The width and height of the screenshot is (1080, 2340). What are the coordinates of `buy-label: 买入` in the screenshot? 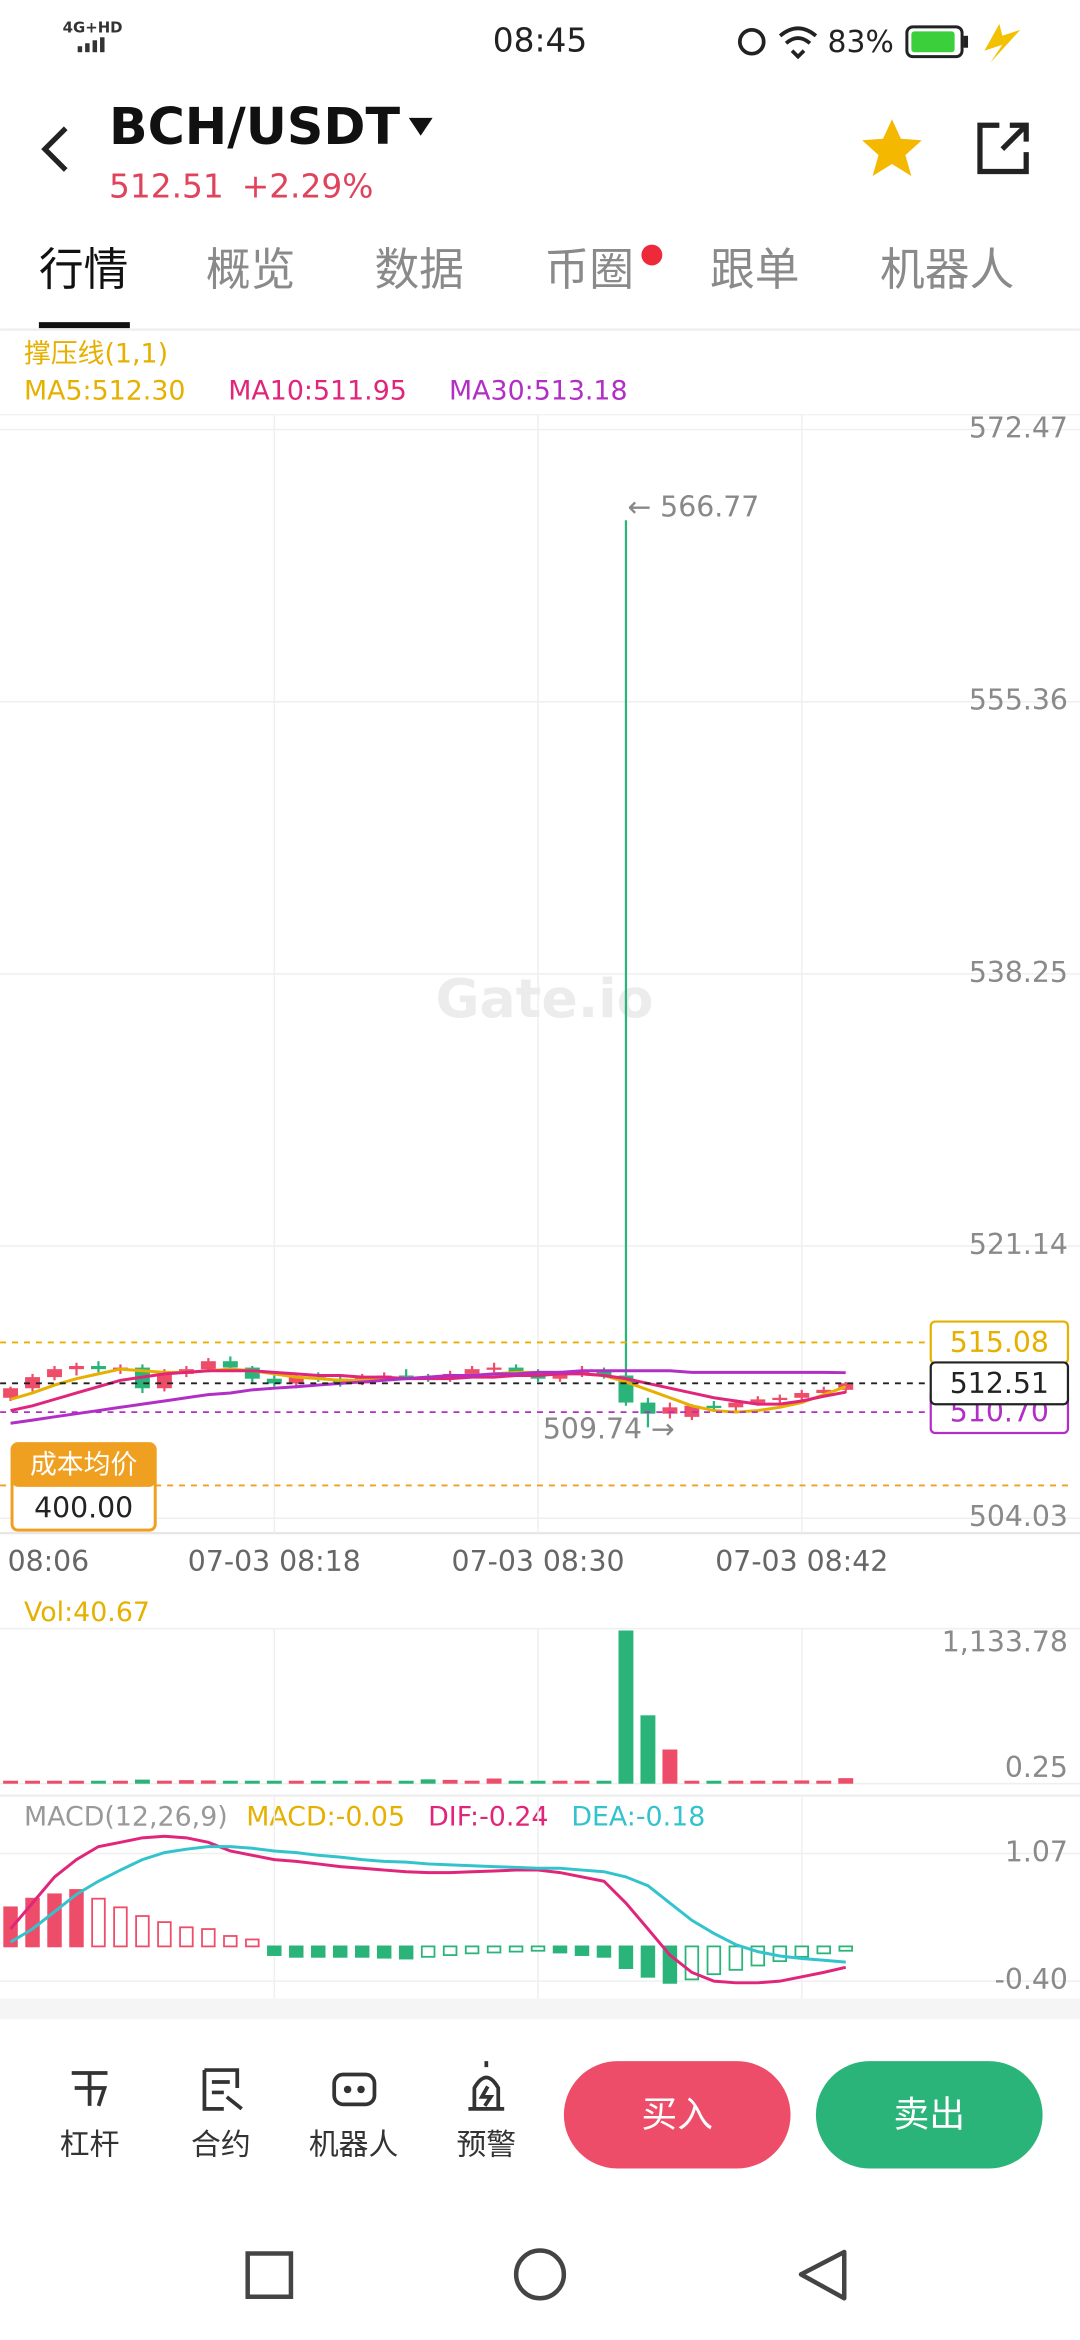 It's located at (677, 2114).